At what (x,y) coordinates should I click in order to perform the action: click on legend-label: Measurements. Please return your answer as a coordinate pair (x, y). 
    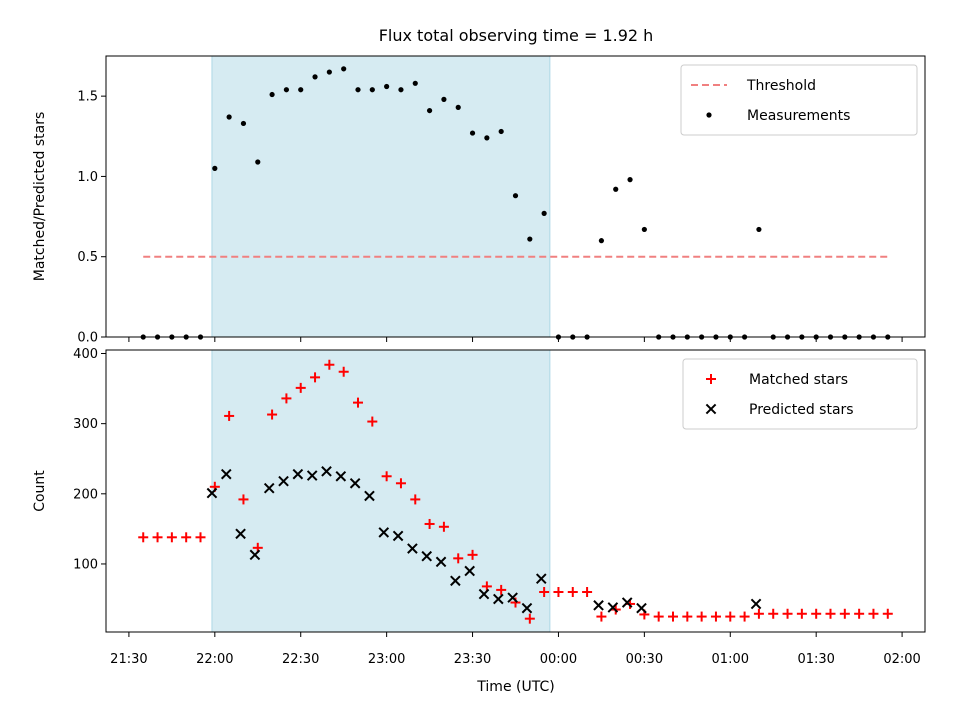
    Looking at the image, I should click on (798, 116).